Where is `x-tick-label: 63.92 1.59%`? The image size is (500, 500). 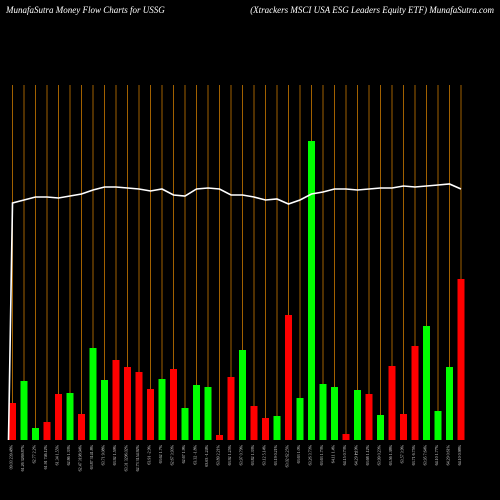 x-tick-label: 63.92 1.59% is located at coordinates (114, 454).